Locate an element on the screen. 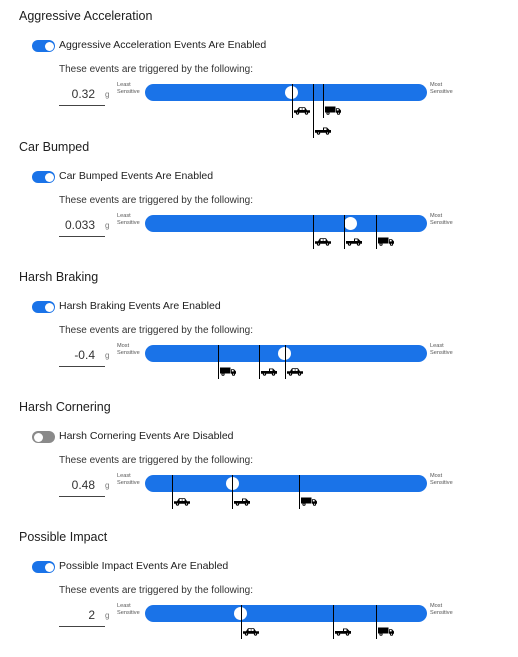  toggle-label: Harsh Braking Events Are Enabled is located at coordinates (140, 306).